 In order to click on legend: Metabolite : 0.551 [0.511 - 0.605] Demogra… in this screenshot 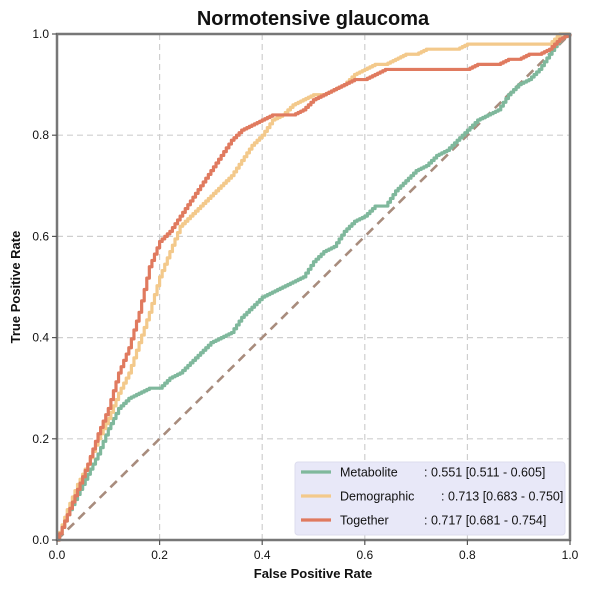, I will do `click(430, 498)`.